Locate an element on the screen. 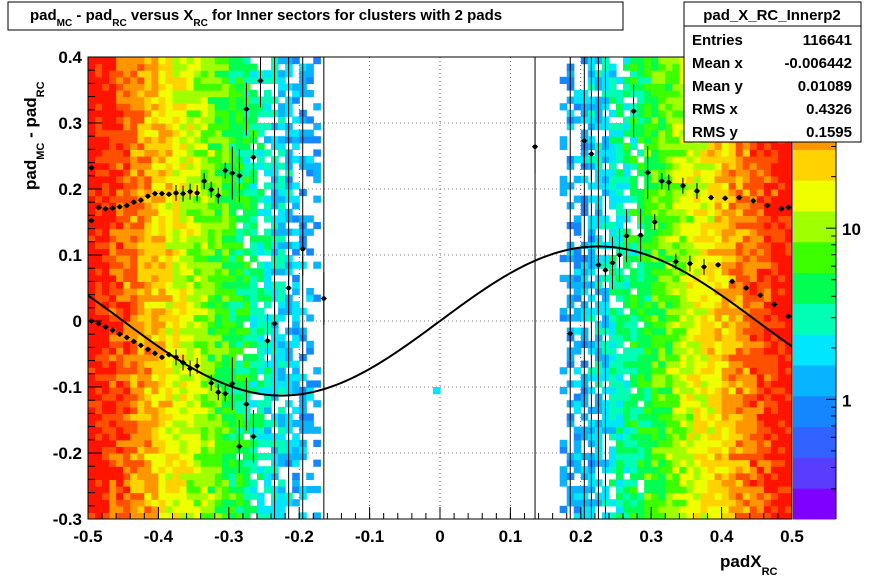 This screenshot has width=878, height=578. y-tick-label: 0 is located at coordinates (77, 321).